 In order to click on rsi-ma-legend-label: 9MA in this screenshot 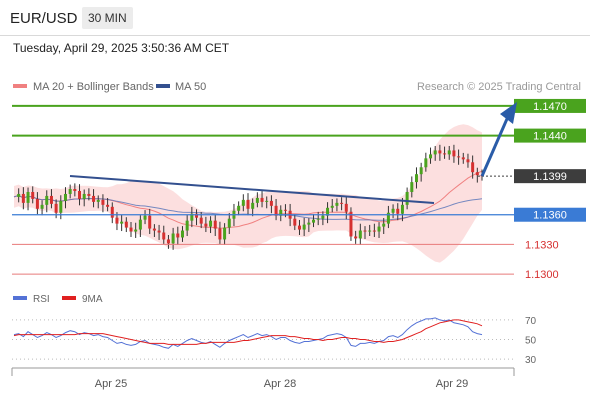, I will do `click(92, 299)`.